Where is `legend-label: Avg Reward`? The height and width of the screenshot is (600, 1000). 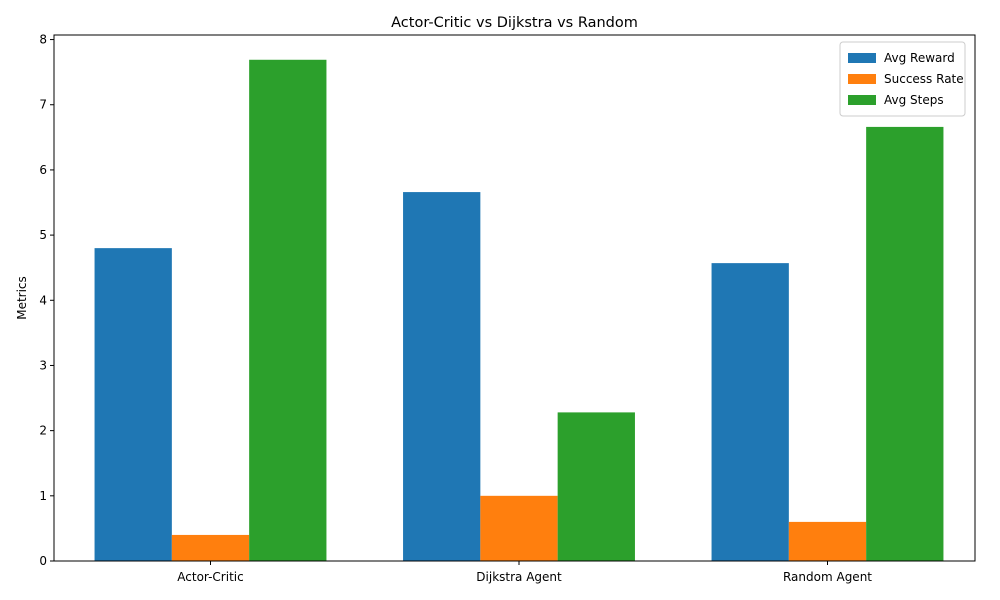 legend-label: Avg Reward is located at coordinates (919, 58).